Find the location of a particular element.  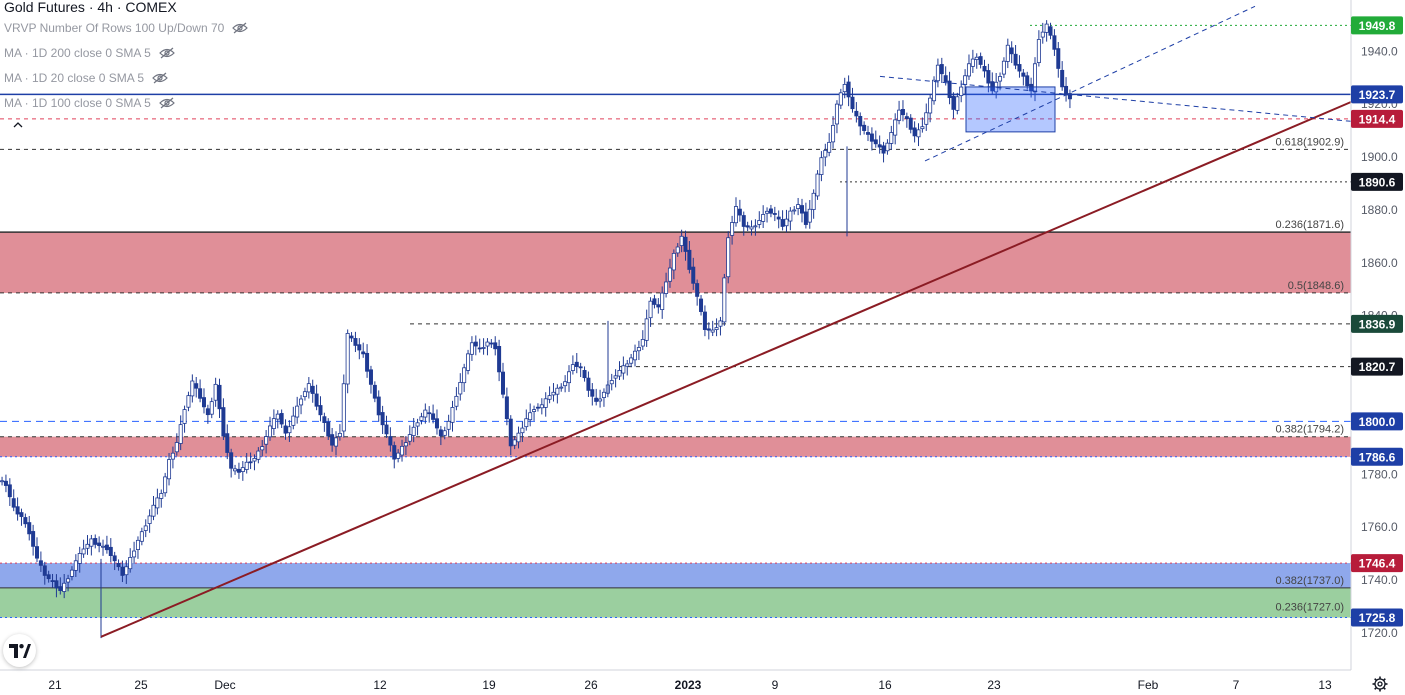

price-label-text: 1725.8 is located at coordinates (1377, 618).